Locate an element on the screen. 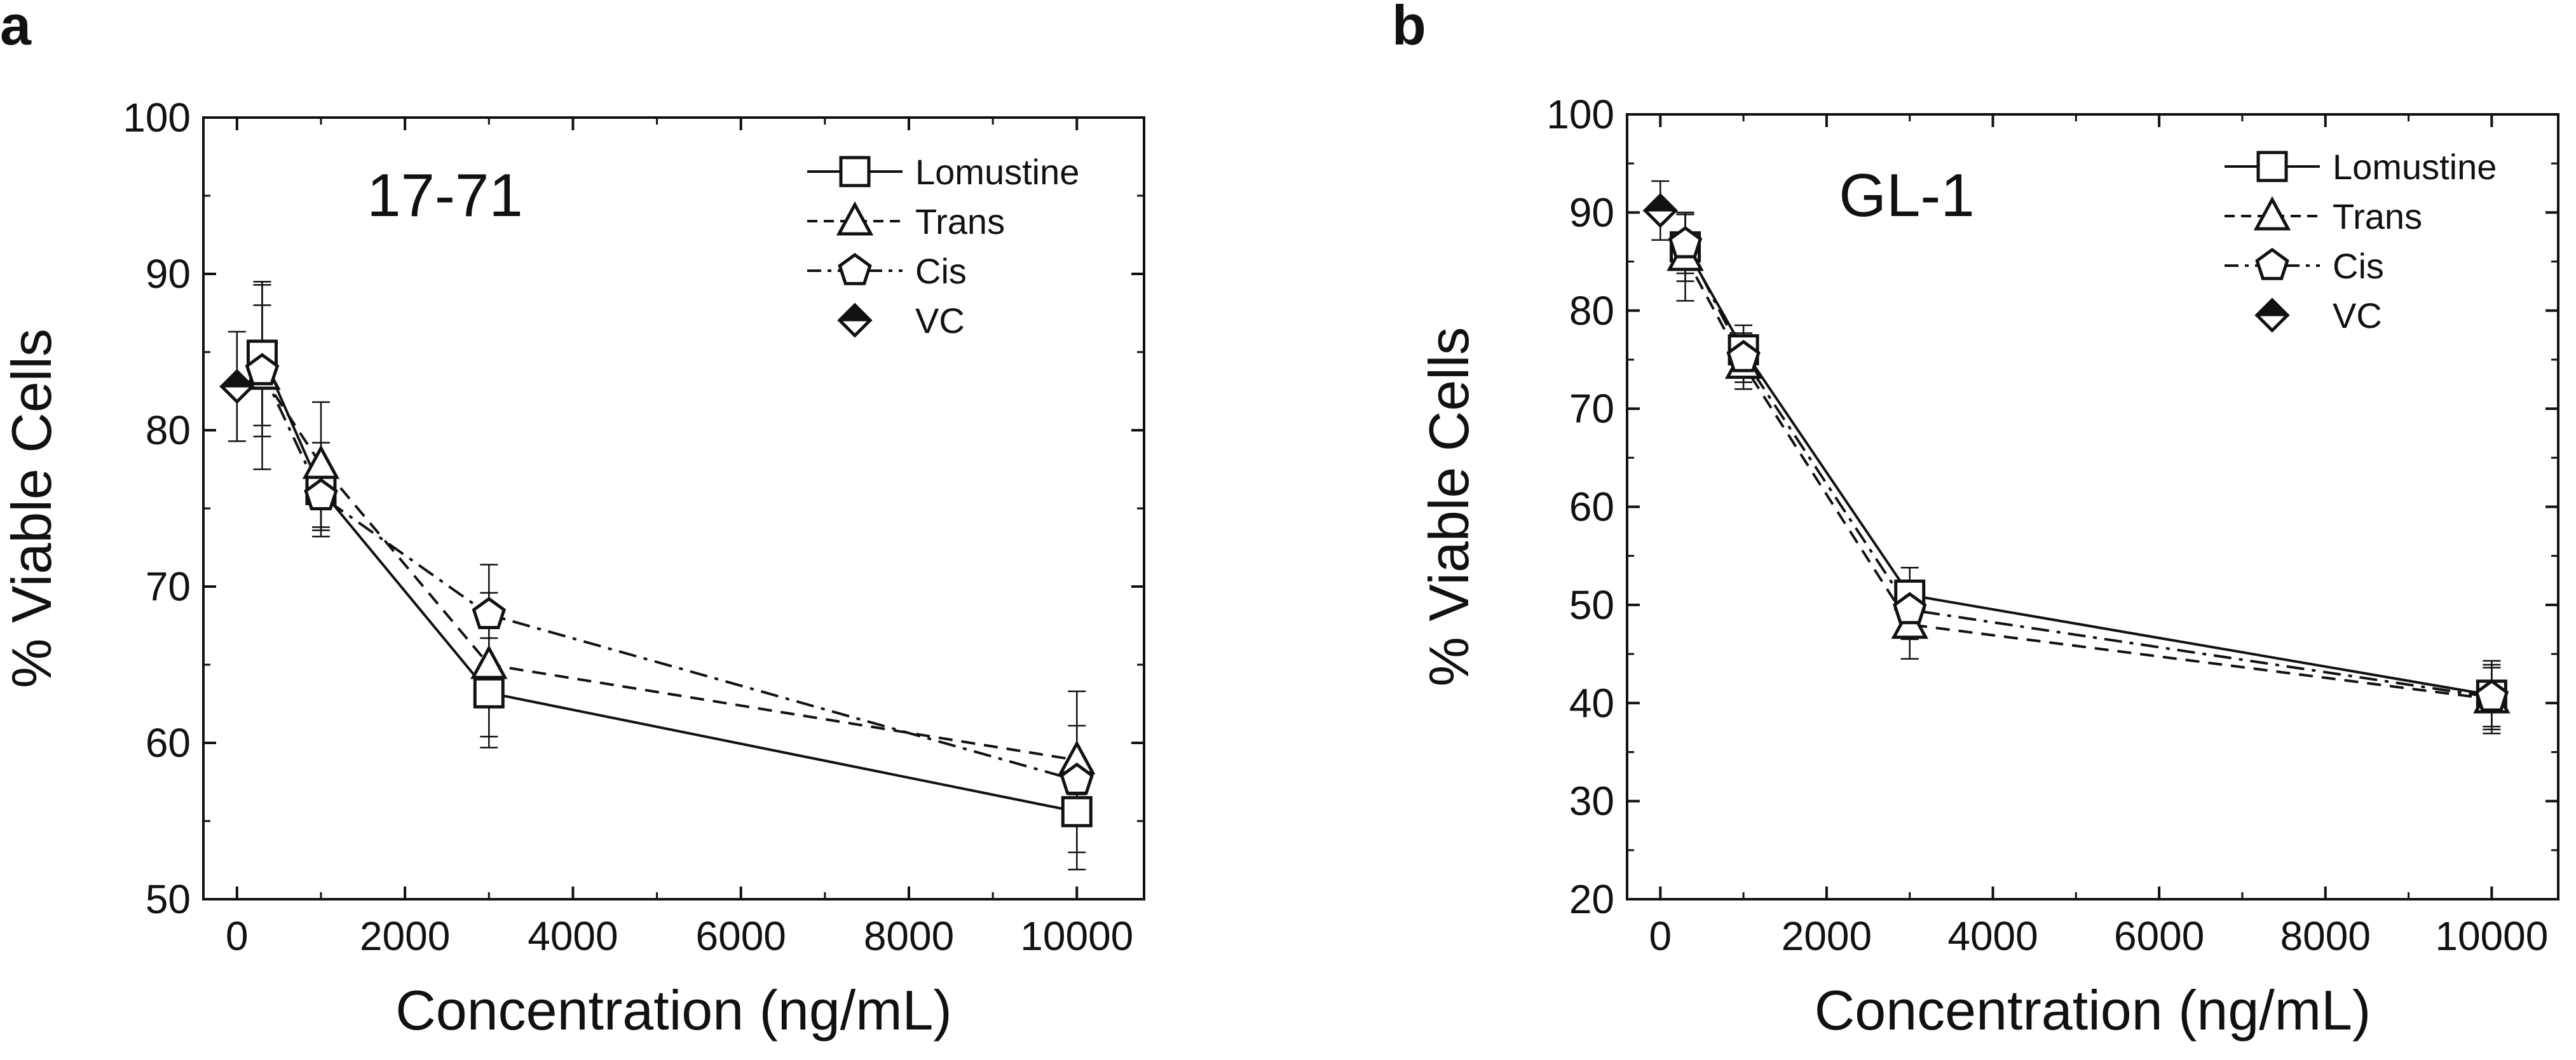  chart-0-series-lomustine-line is located at coordinates (669, 584).